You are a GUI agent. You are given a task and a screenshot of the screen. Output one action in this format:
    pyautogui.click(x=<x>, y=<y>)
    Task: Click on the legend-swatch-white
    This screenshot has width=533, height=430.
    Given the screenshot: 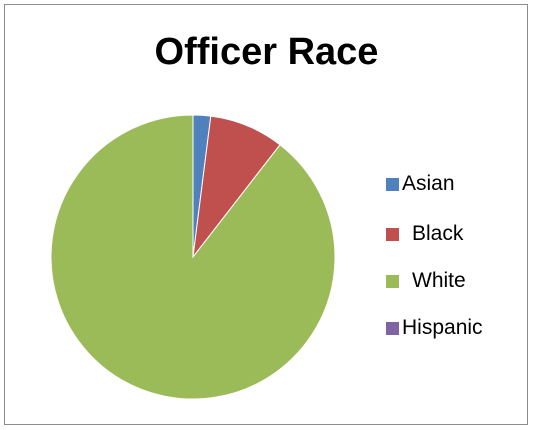 What is the action you would take?
    pyautogui.click(x=392, y=281)
    